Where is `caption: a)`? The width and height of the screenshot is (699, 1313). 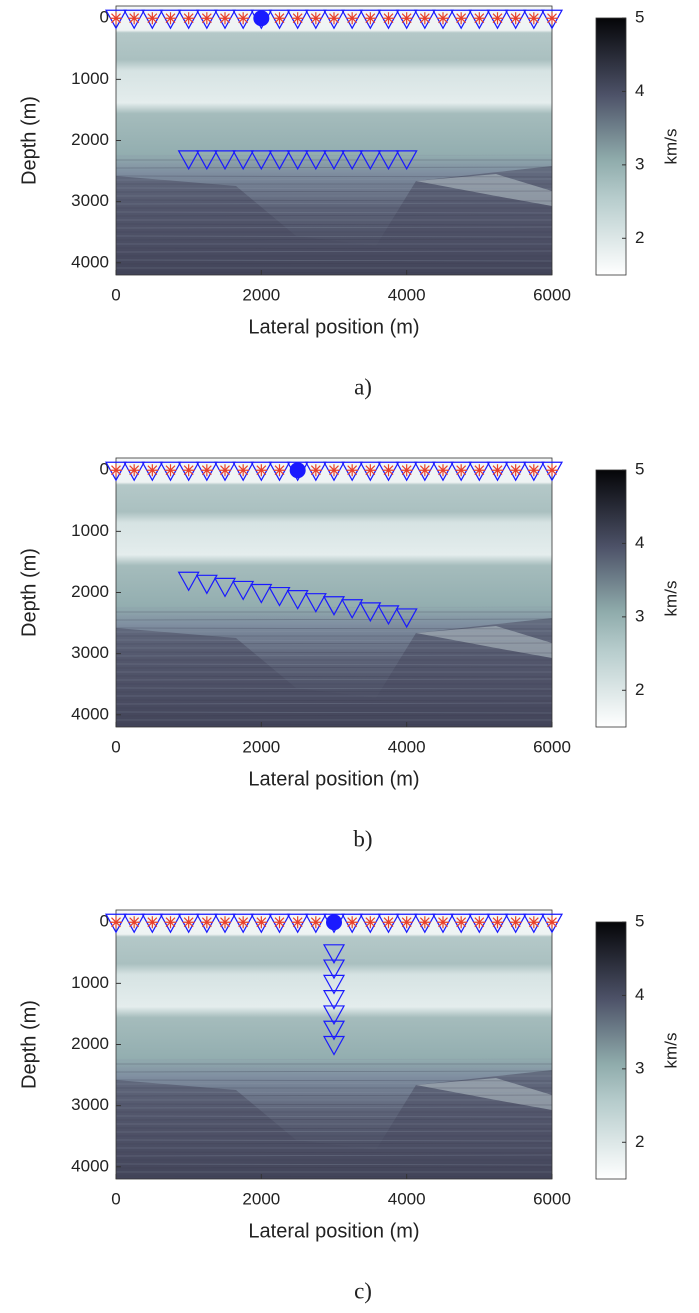
caption: a) is located at coordinates (363, 386).